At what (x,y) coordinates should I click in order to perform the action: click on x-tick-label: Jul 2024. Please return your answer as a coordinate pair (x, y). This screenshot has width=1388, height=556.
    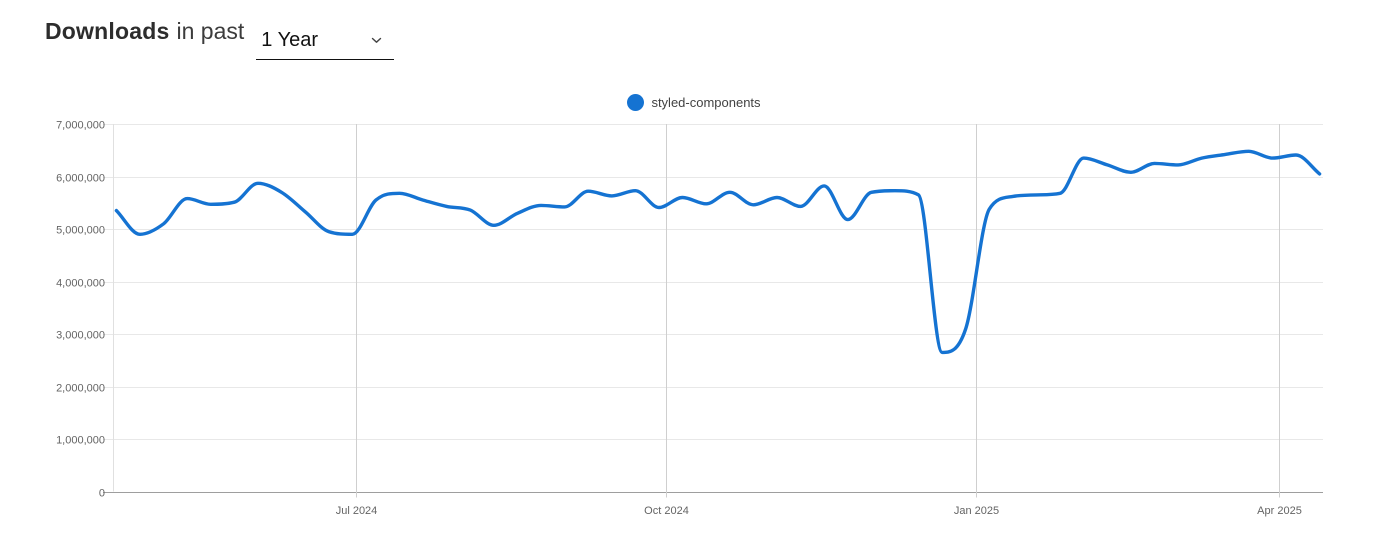
    Looking at the image, I should click on (357, 511).